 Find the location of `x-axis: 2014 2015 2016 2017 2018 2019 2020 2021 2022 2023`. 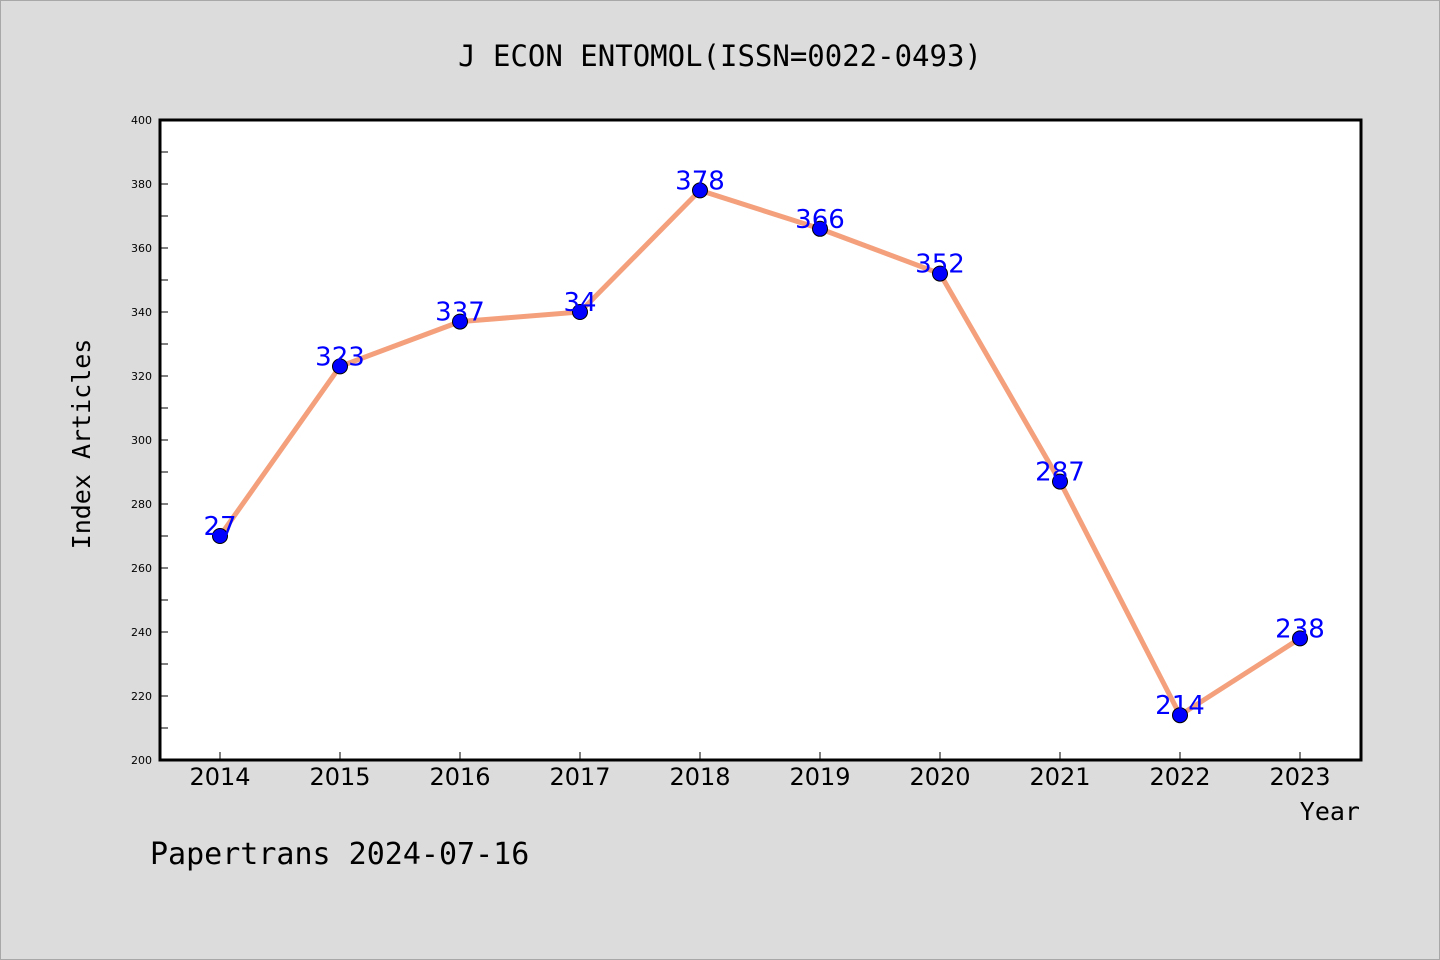

x-axis: 2014 2015 2016 2017 2018 2019 2020 2021 2022 2023 is located at coordinates (760, 771).